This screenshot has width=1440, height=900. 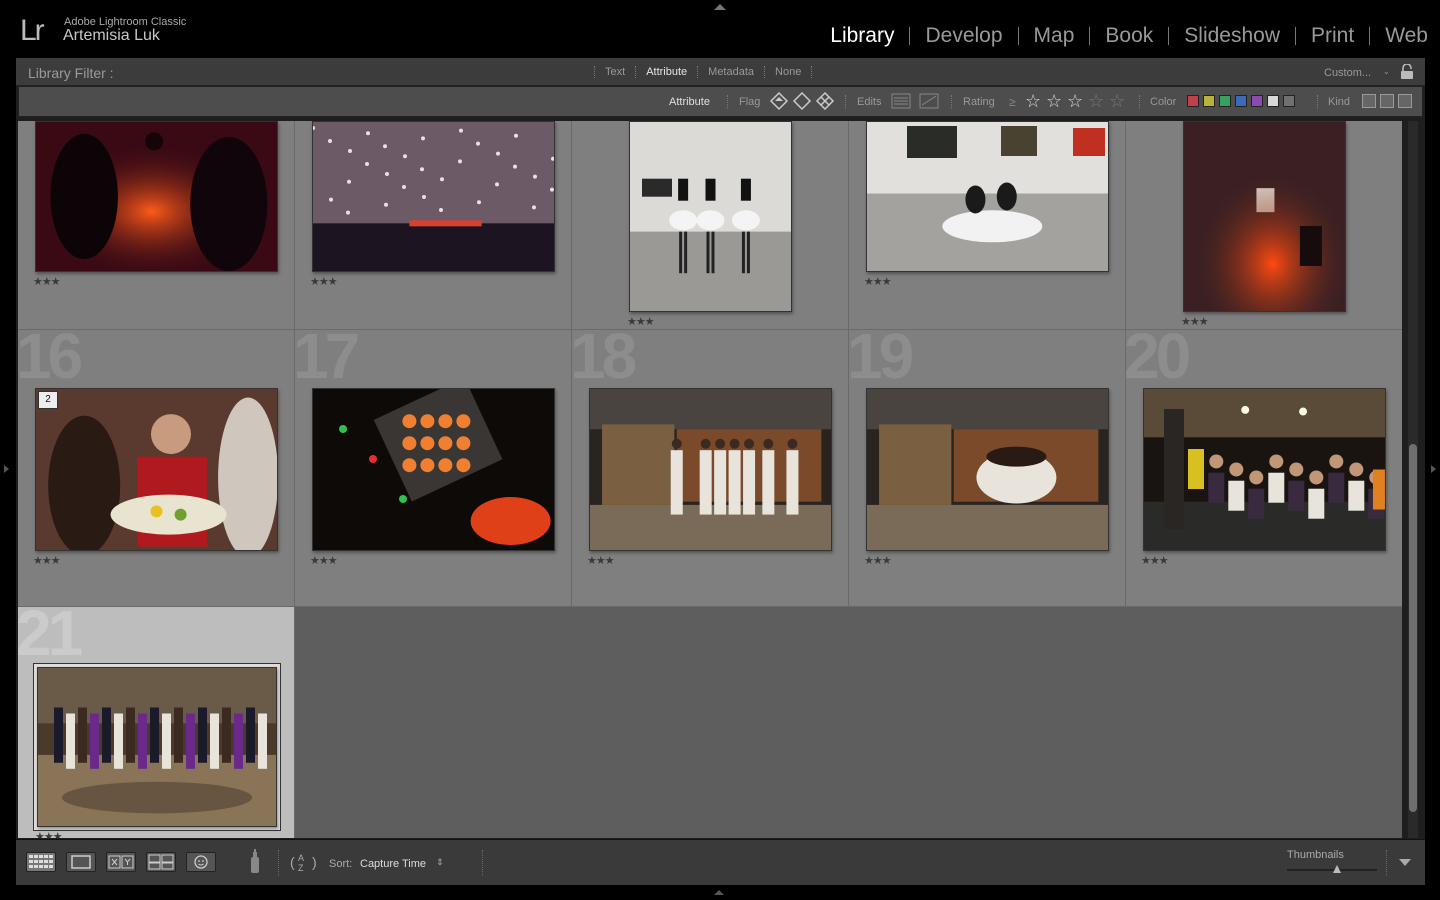 What do you see at coordinates (1012, 102) in the screenshot?
I see `rating-operator: ≥` at bounding box center [1012, 102].